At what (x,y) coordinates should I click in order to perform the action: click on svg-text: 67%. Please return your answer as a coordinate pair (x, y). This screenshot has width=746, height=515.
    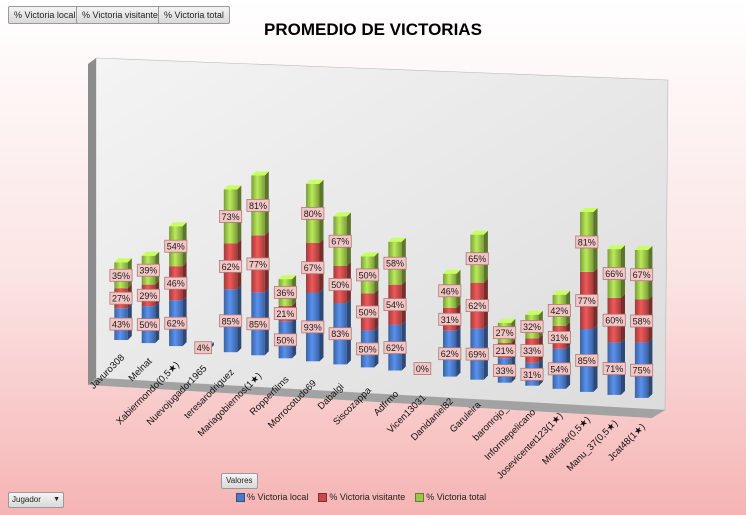
    Looking at the image, I should click on (340, 242).